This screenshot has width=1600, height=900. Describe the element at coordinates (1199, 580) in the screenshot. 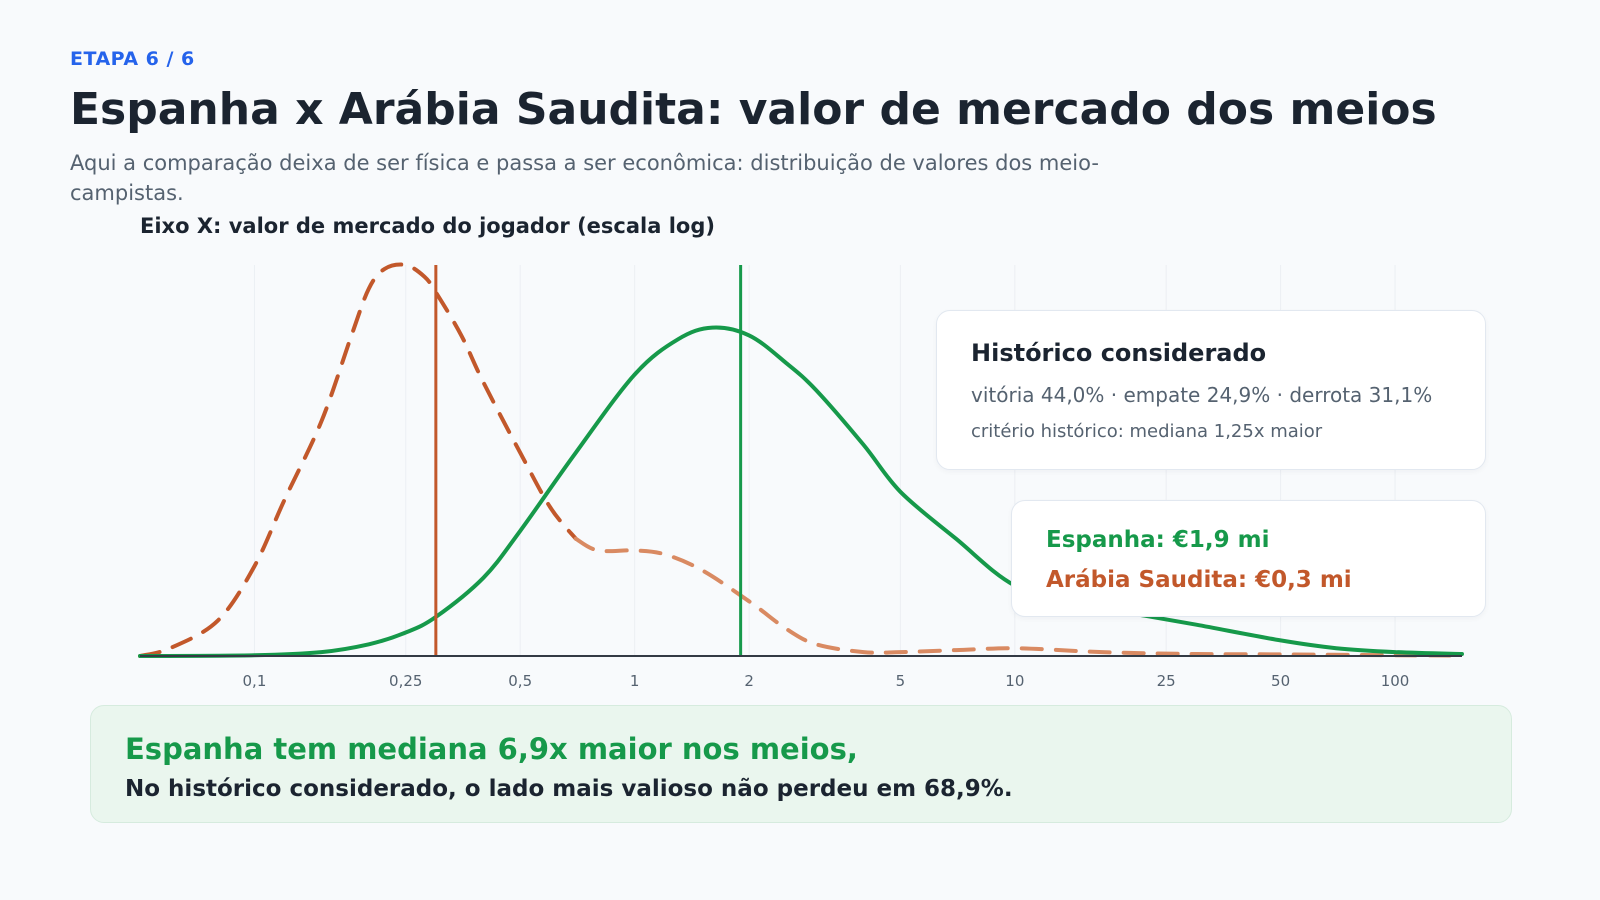

I see `saudi-value-label: Arábia Saudita: €0,3 mi` at that location.